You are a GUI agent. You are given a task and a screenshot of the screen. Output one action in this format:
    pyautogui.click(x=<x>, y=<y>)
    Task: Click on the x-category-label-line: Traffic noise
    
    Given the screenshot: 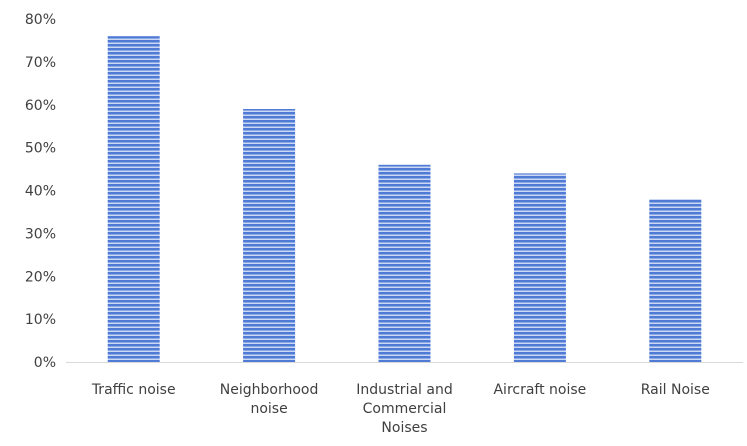 What is the action you would take?
    pyautogui.click(x=133, y=390)
    